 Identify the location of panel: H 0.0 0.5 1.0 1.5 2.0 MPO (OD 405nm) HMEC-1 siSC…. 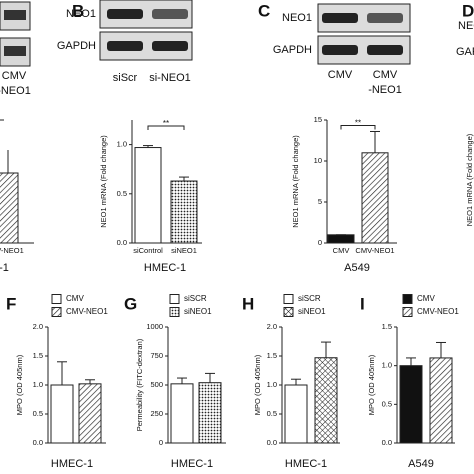
(291, 382).